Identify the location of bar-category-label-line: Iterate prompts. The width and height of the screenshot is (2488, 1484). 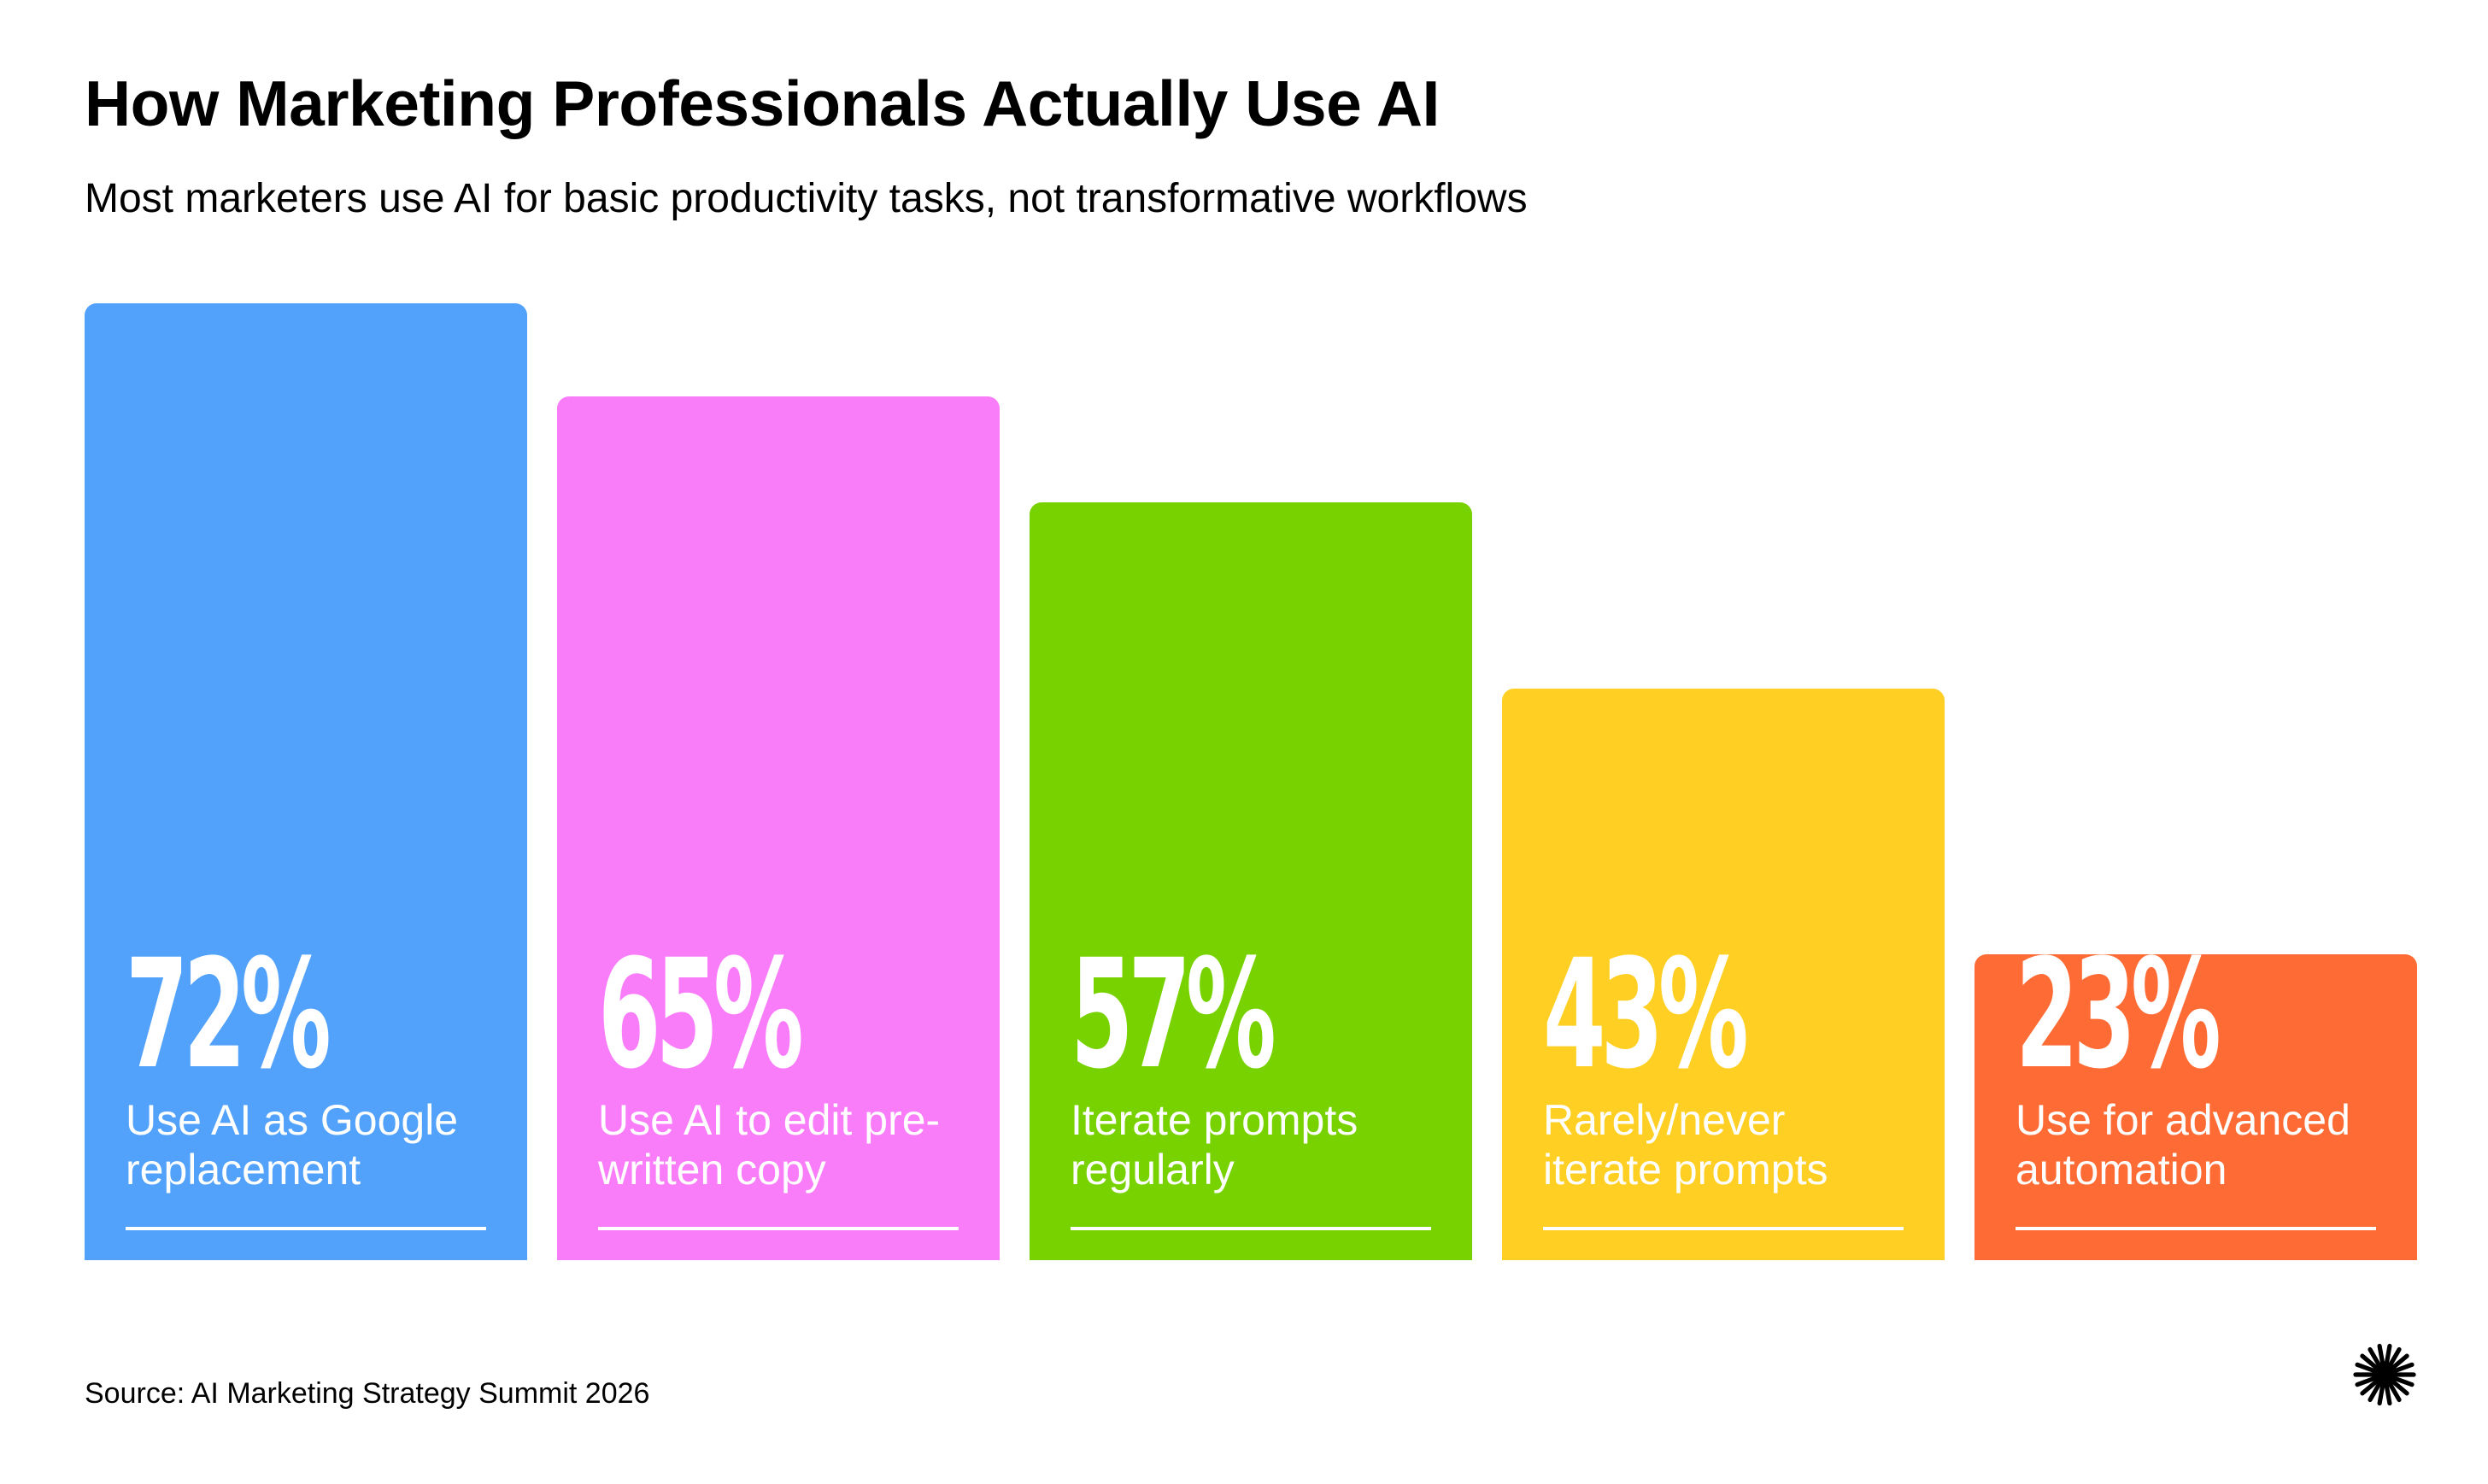
(1214, 1120).